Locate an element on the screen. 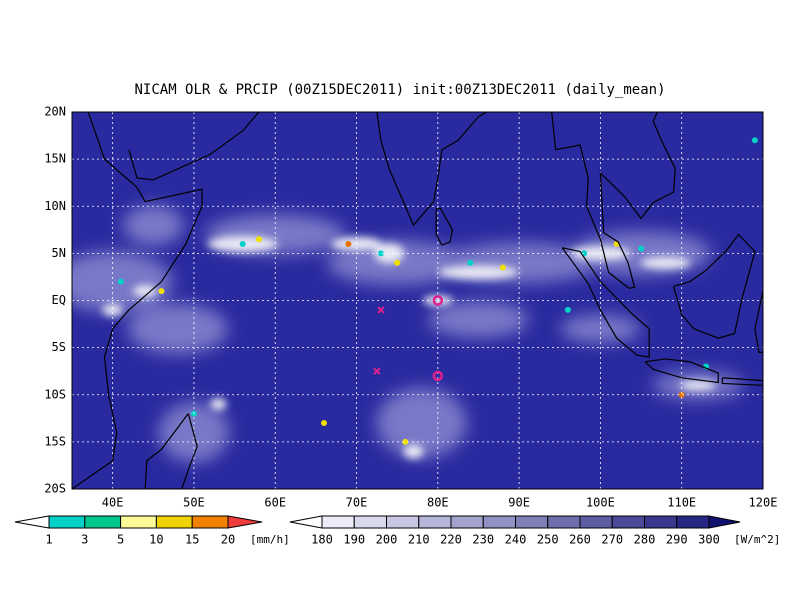 This screenshot has height=600, width=800. colorbar-label: 1 is located at coordinates (48, 540).